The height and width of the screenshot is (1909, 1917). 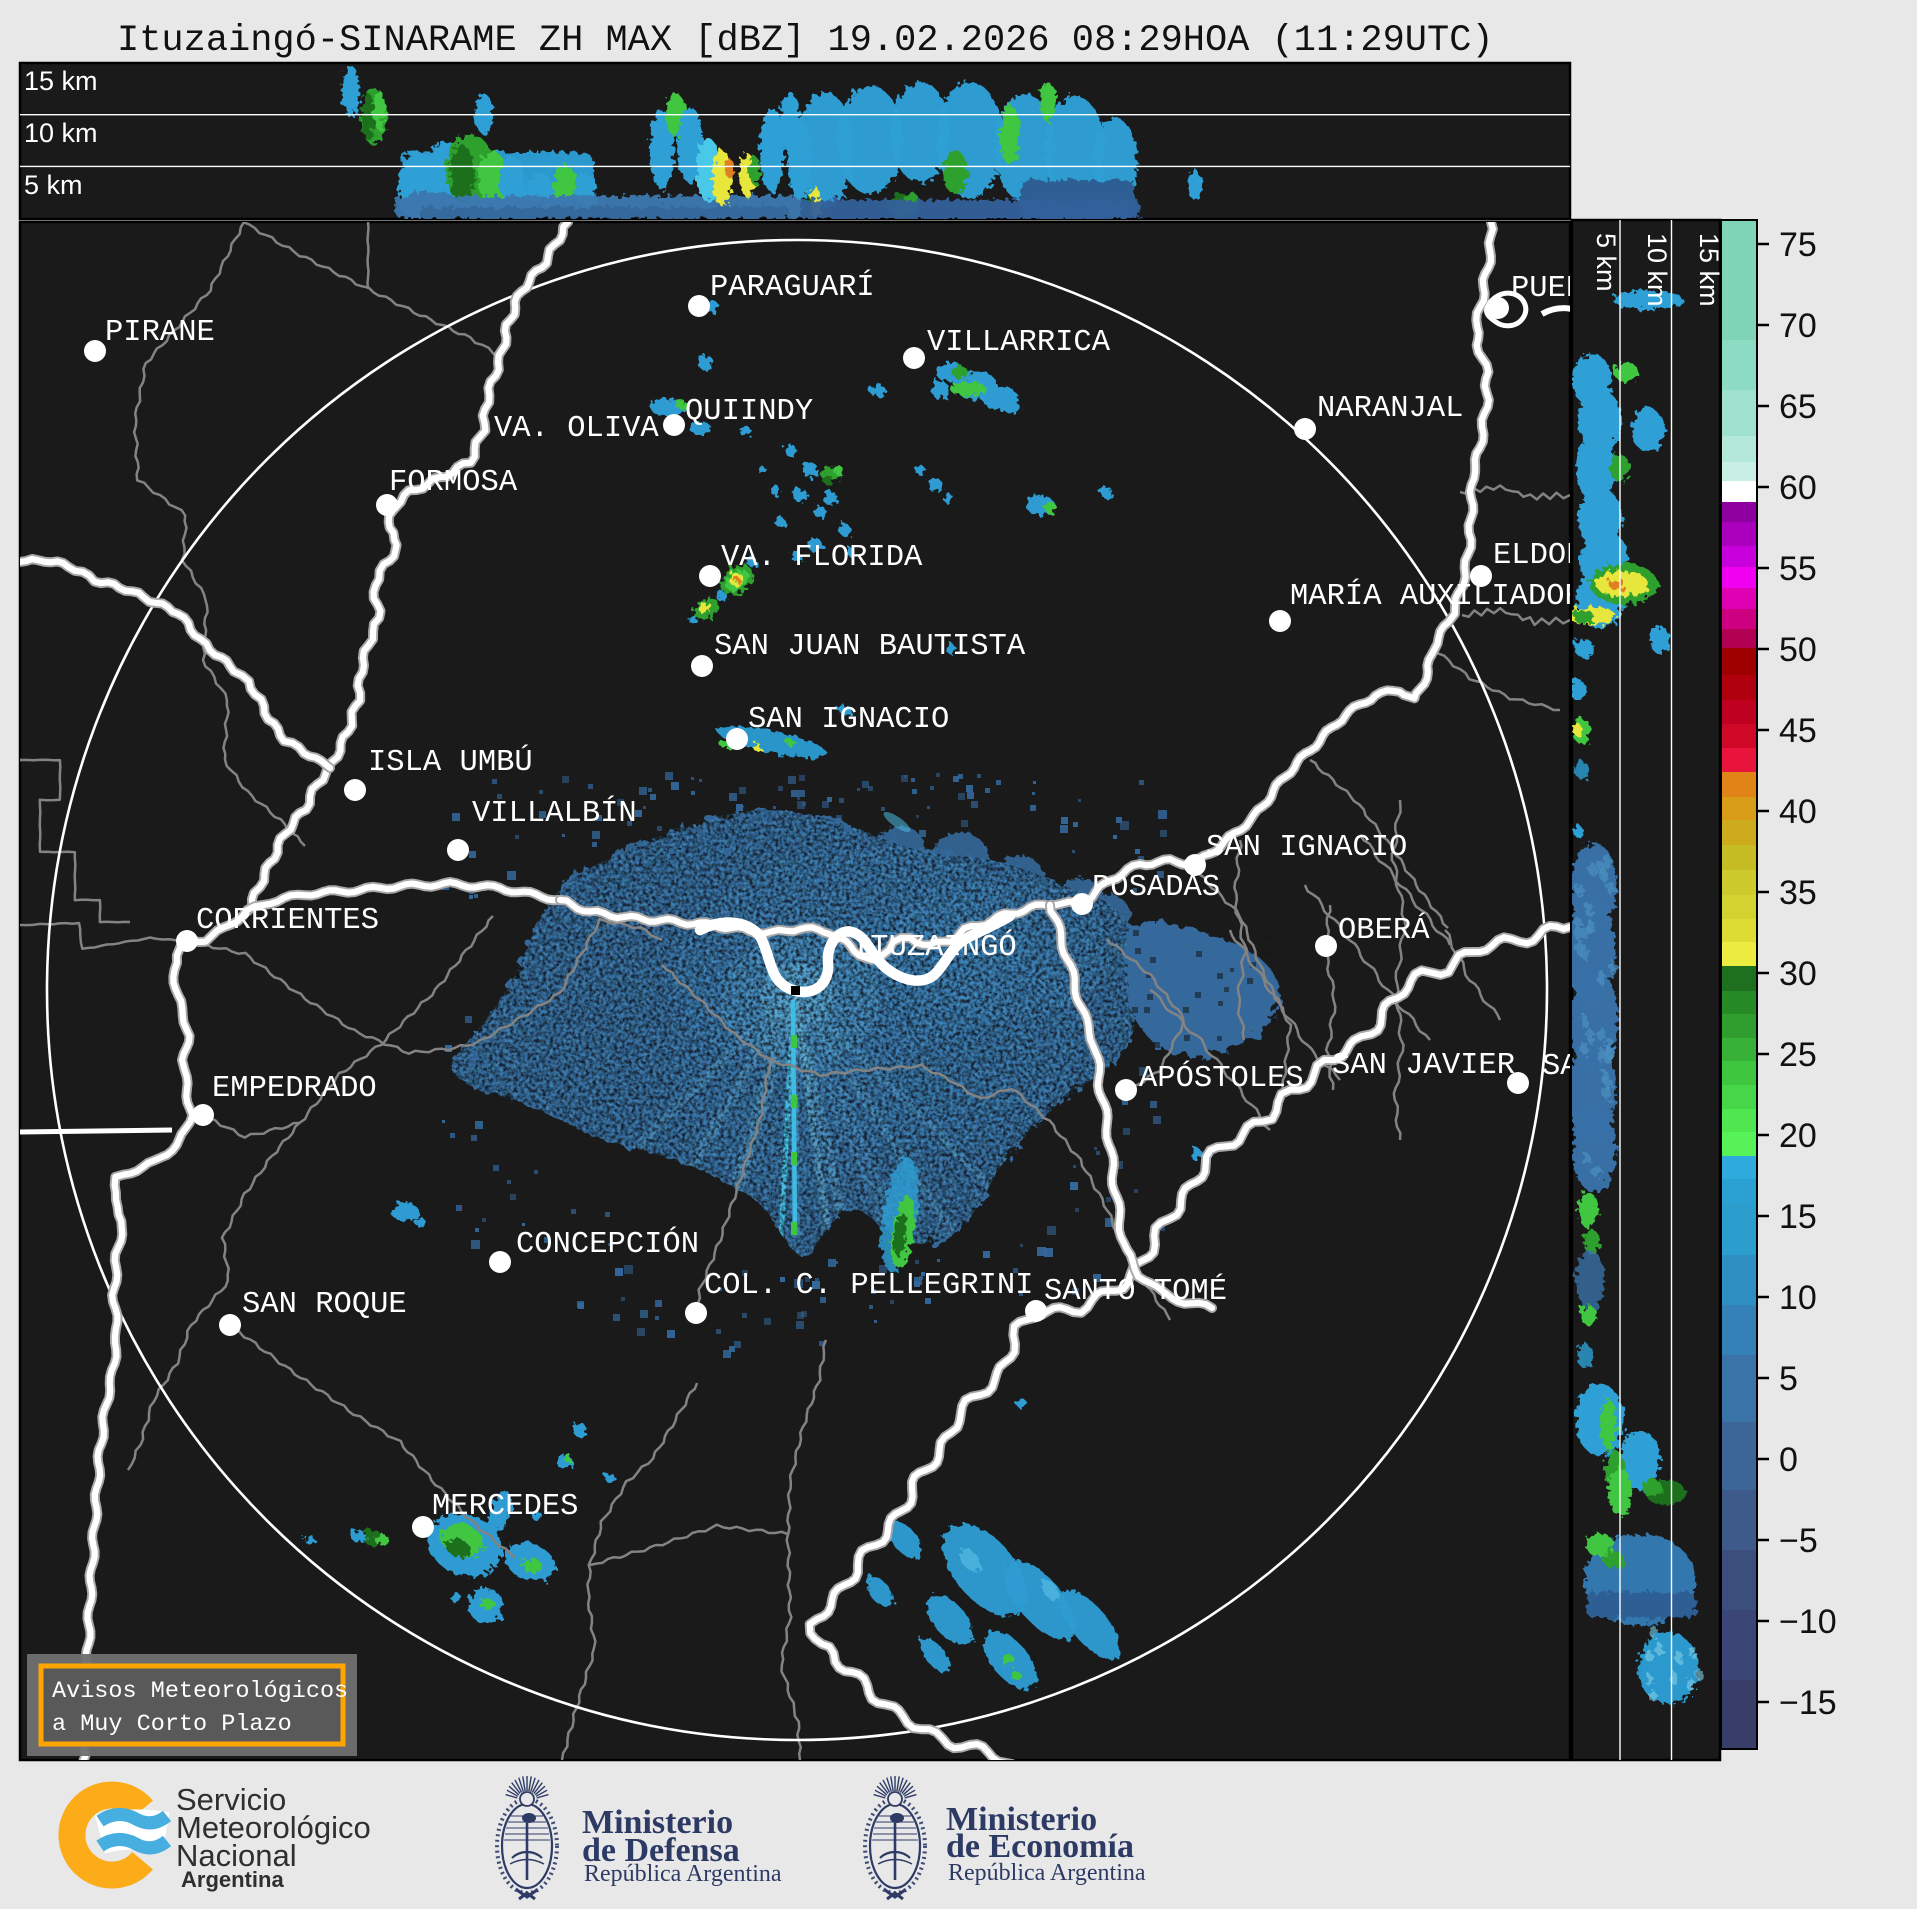 What do you see at coordinates (1798, 407) in the screenshot?
I see `svg-text: 65` at bounding box center [1798, 407].